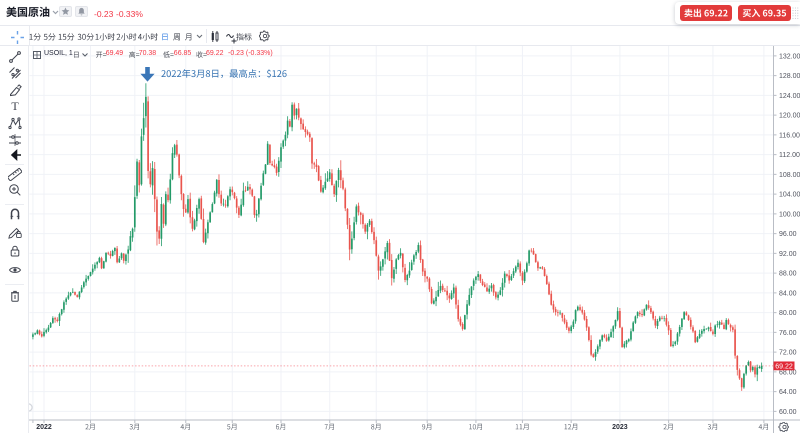 This screenshot has height=433, width=800. Describe the element at coordinates (789, 195) in the screenshot. I see `svg-text: 104.00` at that location.